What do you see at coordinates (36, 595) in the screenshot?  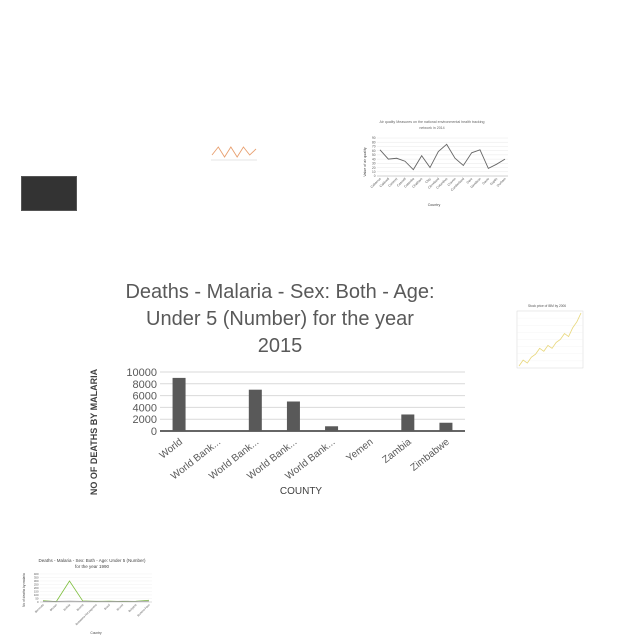 I see `y-tick-label: 100` at bounding box center [36, 595].